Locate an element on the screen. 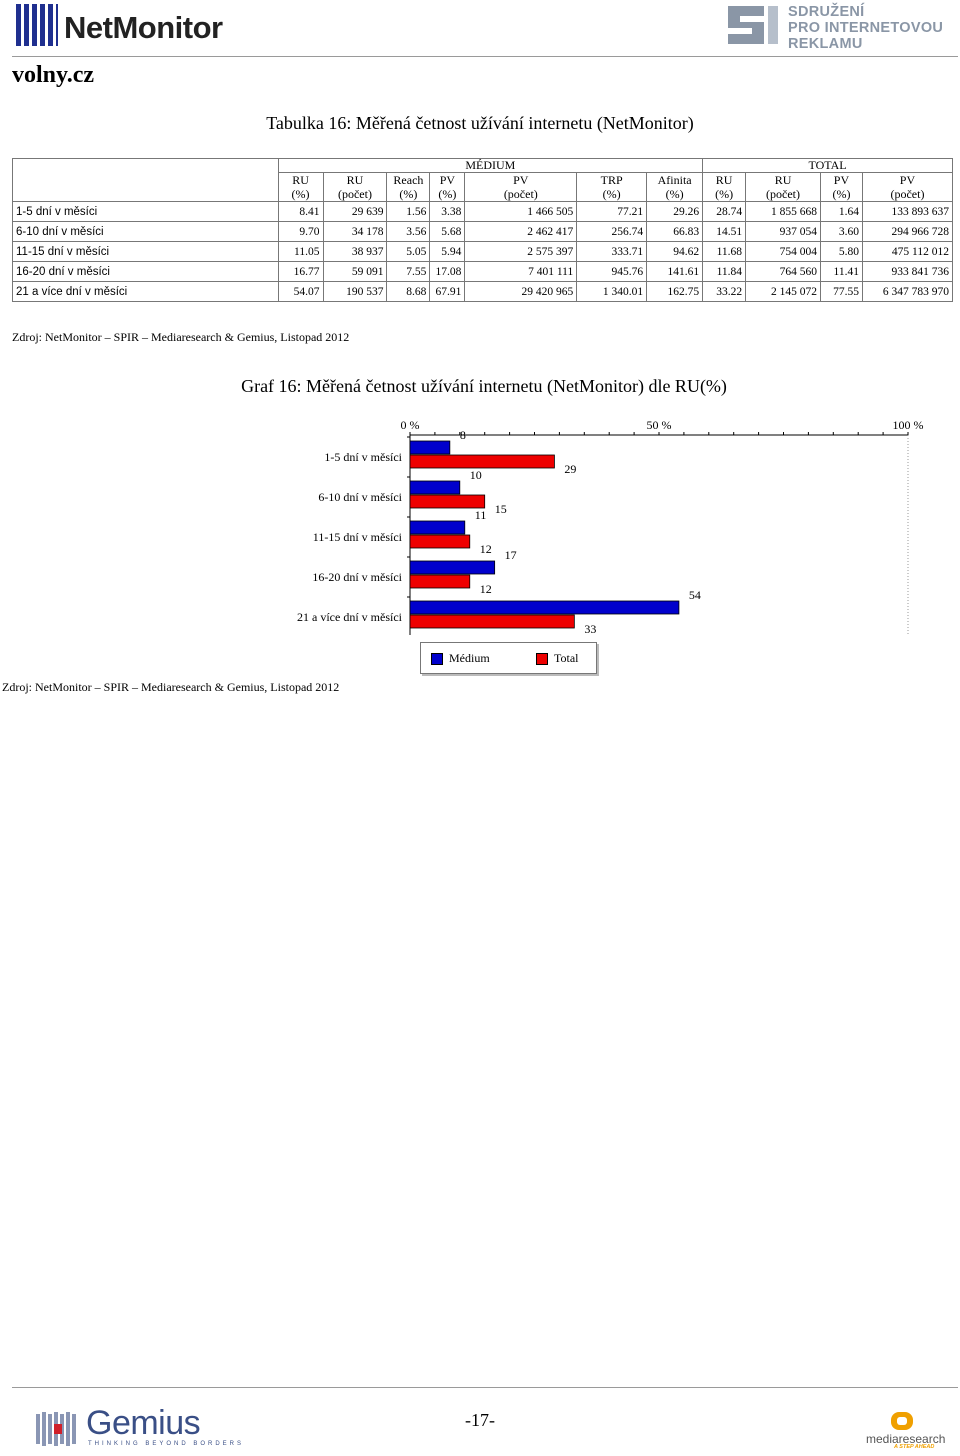  spir-line-1: SDRUŽENÍ is located at coordinates (826, 12).